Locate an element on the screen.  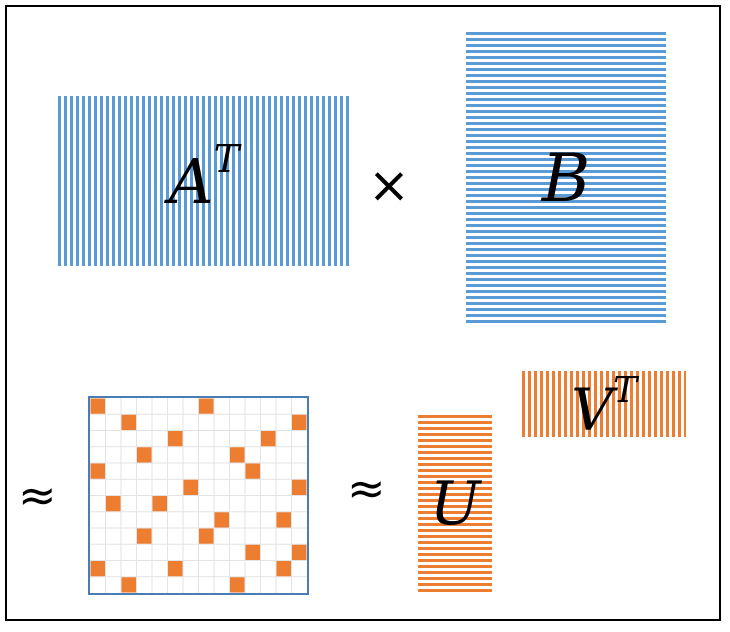
label-a-sup: T is located at coordinates (226, 160).